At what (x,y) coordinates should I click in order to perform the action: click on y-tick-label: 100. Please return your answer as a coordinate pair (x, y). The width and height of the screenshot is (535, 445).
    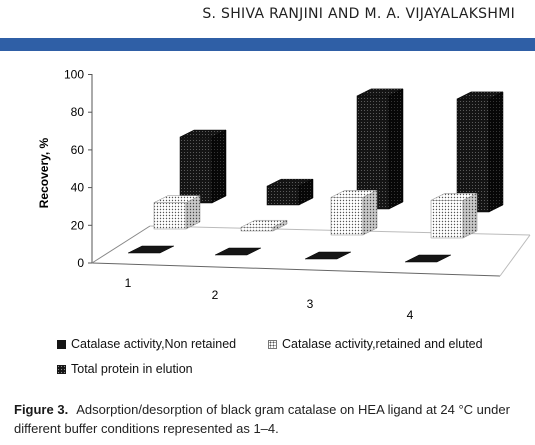
    Looking at the image, I should click on (74, 75).